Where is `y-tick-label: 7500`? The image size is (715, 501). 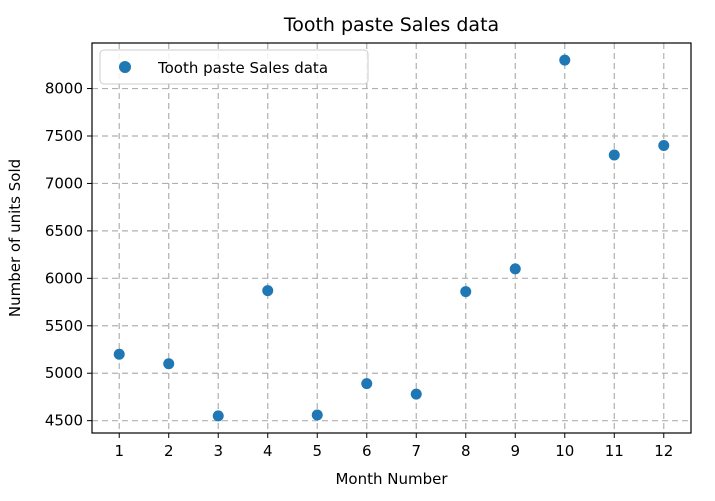 y-tick-label: 7500 is located at coordinates (64, 136).